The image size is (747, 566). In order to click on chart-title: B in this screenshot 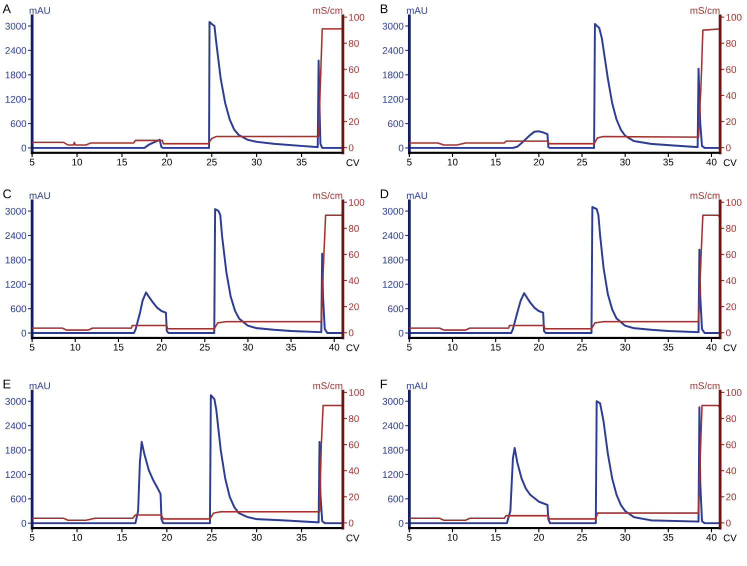, I will do `click(384, 9)`.